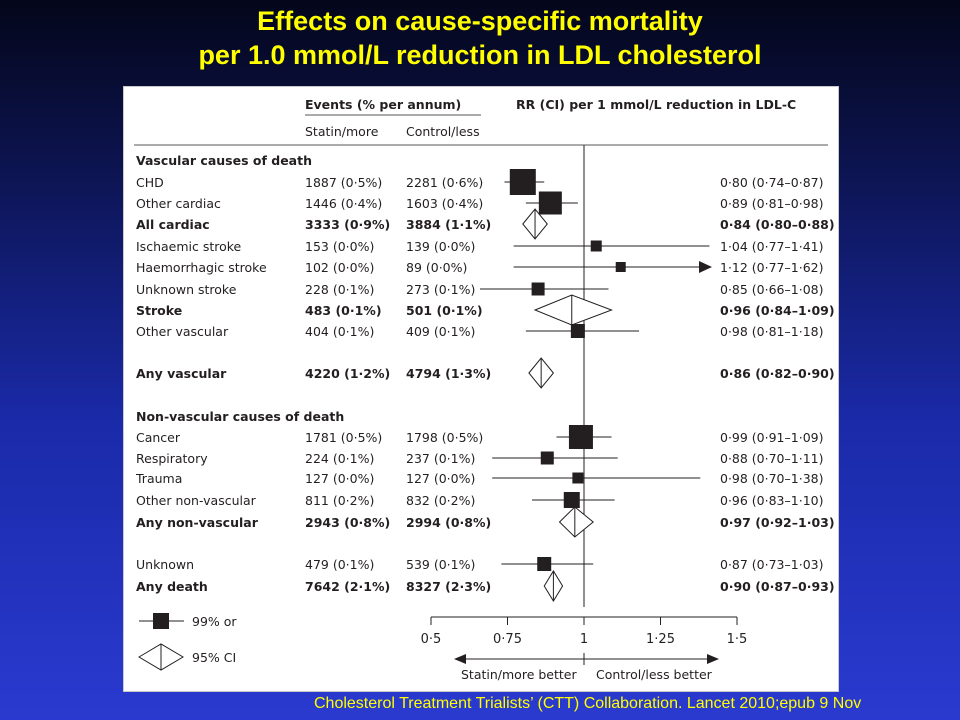  I want to click on control-events: 8327 (2·3%), so click(448, 586).